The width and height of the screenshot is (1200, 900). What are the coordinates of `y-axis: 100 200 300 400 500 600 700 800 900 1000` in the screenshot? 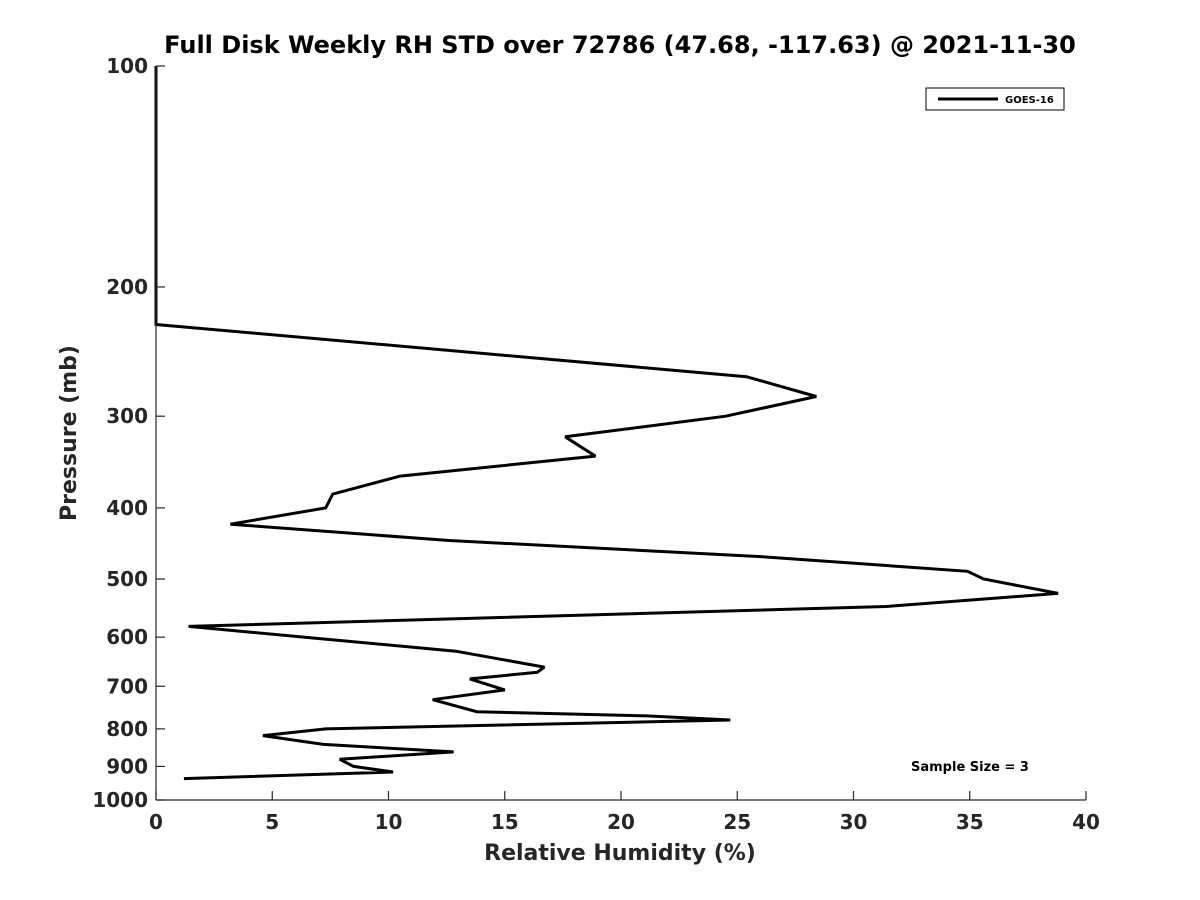 It's located at (128, 433).